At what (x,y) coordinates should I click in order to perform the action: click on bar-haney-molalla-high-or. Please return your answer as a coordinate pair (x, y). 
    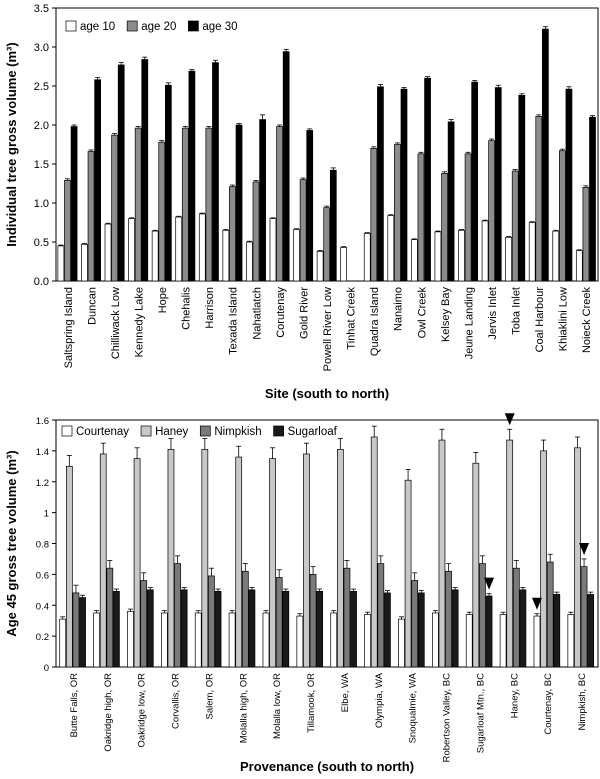
    Looking at the image, I should click on (239, 562).